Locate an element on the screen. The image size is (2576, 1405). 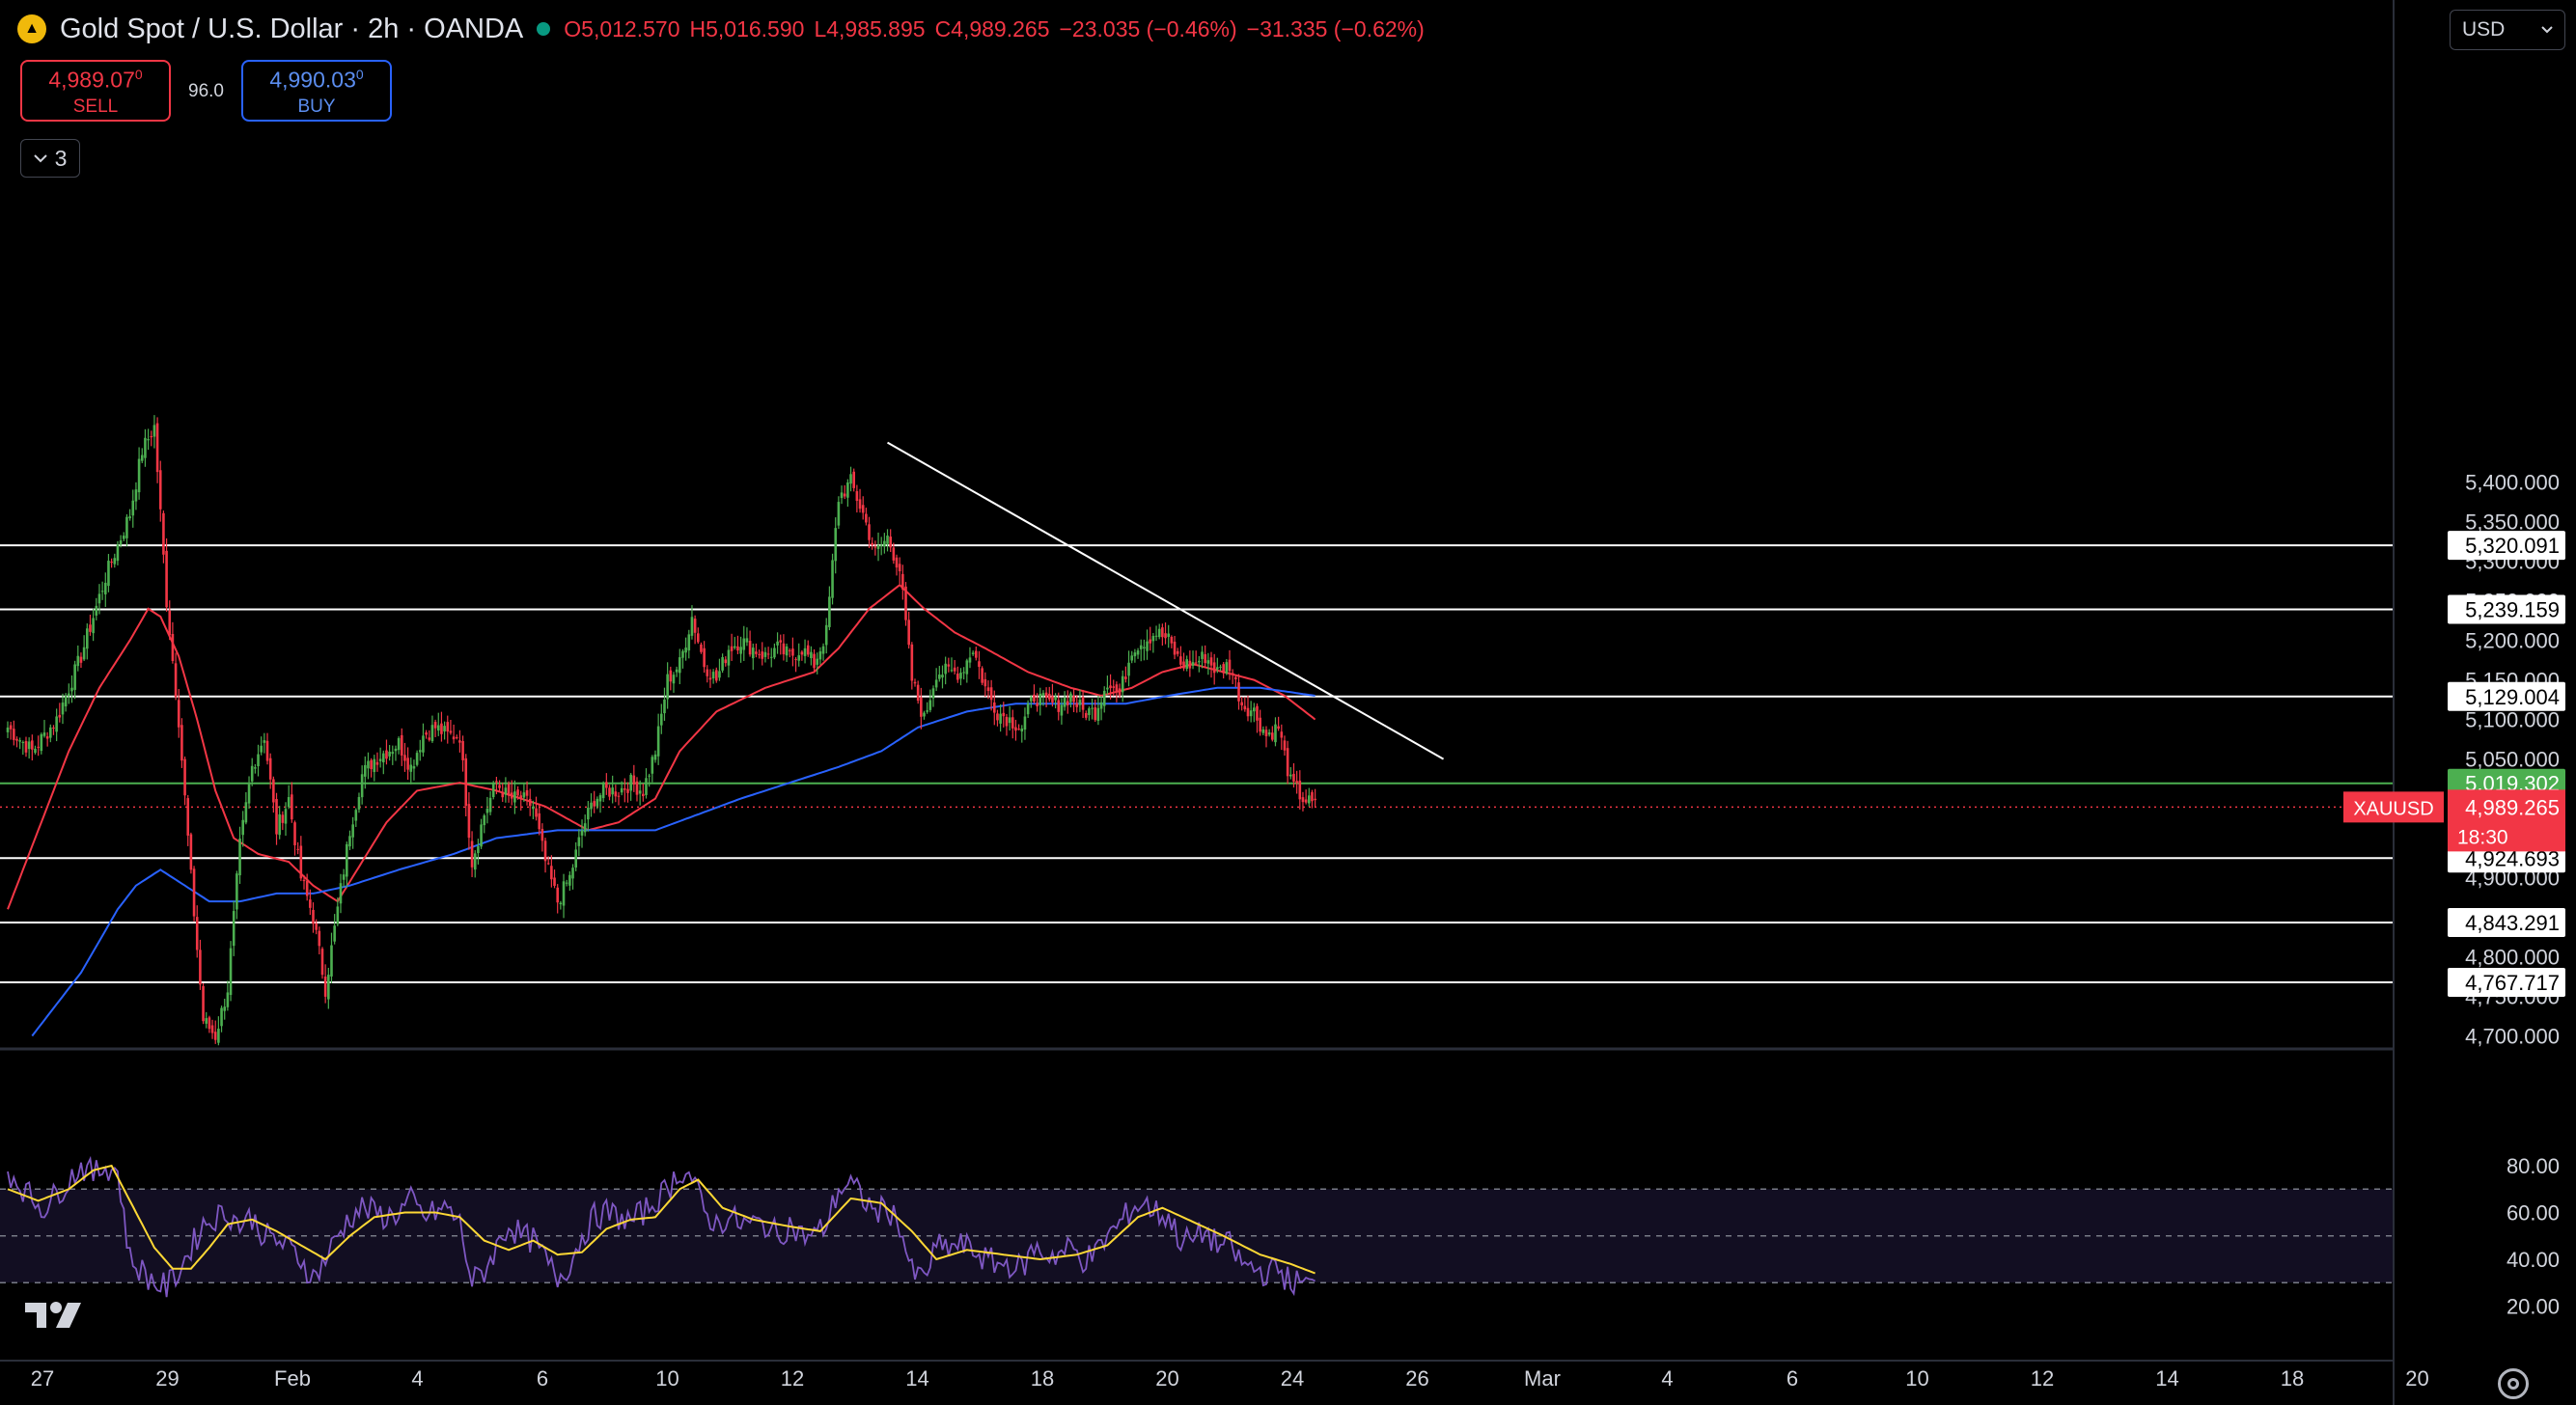
sell-button: 4,989.070 SELL is located at coordinates (95, 91).